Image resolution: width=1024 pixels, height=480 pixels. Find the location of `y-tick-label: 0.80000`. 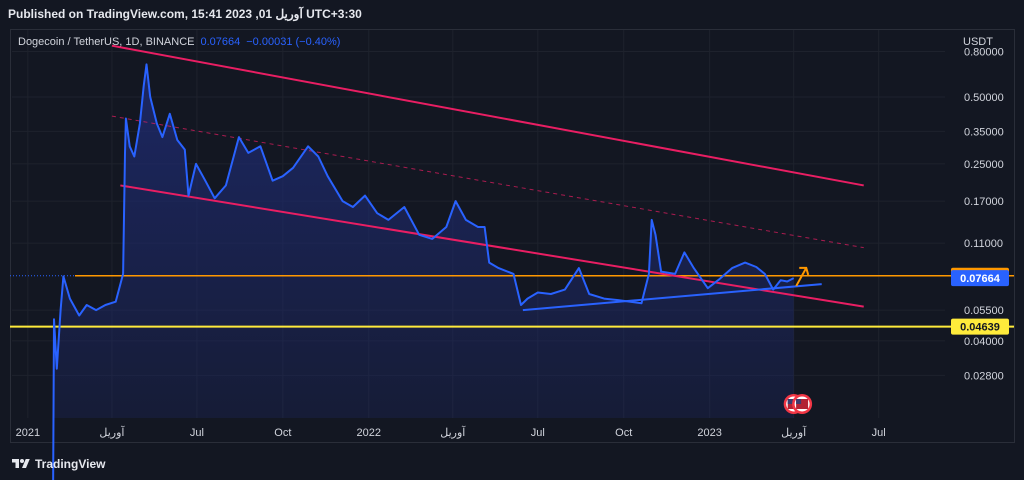

y-tick-label: 0.80000 is located at coordinates (984, 53).